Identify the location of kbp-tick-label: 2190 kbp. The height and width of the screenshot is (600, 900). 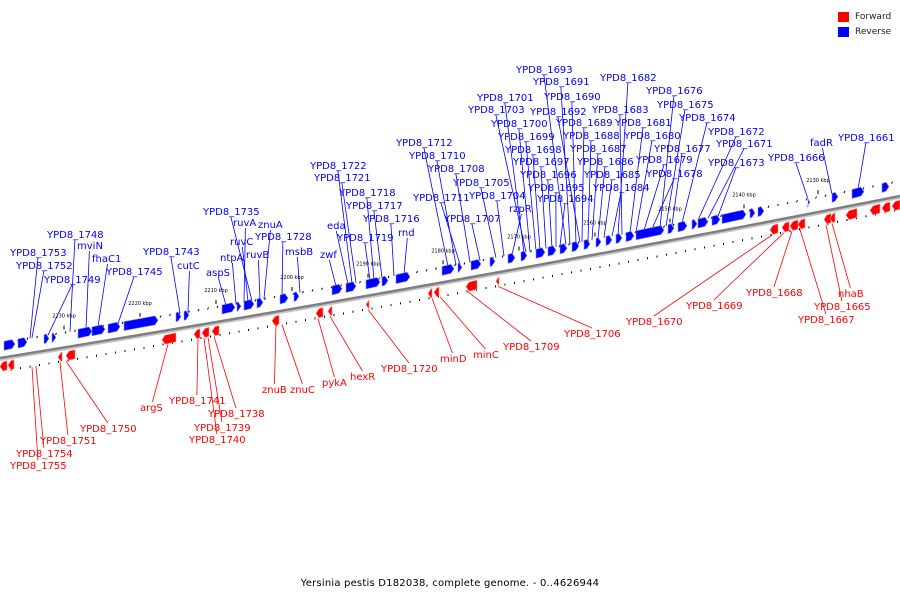
(368, 265).